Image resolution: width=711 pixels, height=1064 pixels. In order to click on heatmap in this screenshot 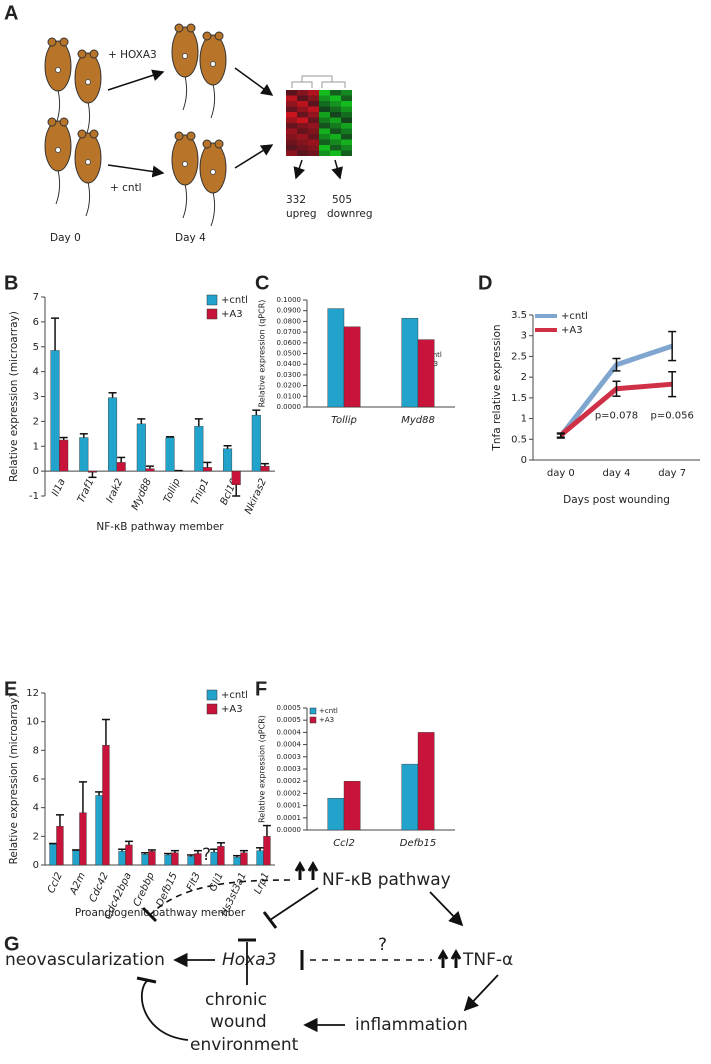, I will do `click(319, 123)`.